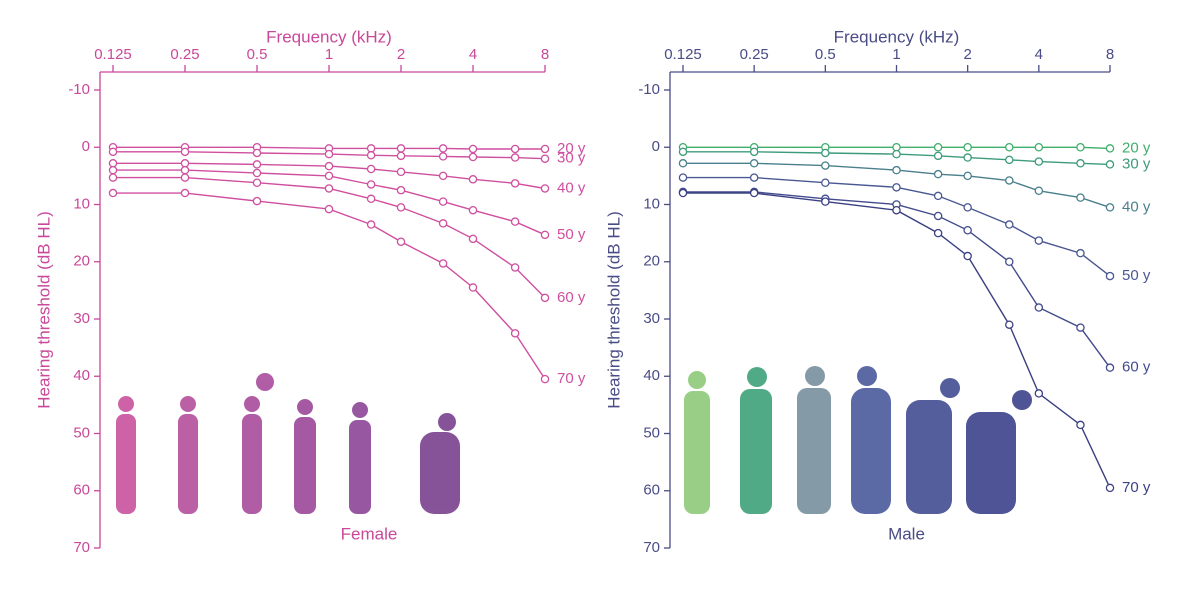 The width and height of the screenshot is (1200, 600). Describe the element at coordinates (81, 375) in the screenshot. I see `y-tick-label: 40` at that location.